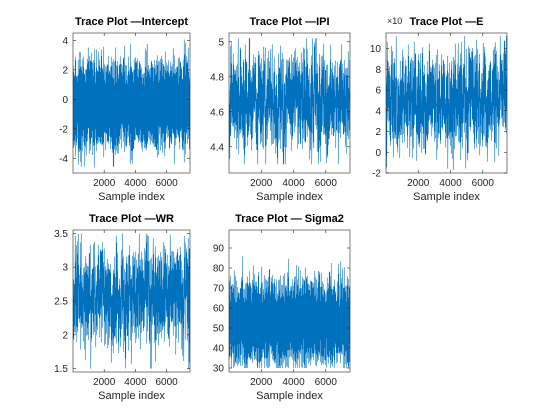  What do you see at coordinates (378, 91) in the screenshot?
I see `y-tick-label: 6` at bounding box center [378, 91].